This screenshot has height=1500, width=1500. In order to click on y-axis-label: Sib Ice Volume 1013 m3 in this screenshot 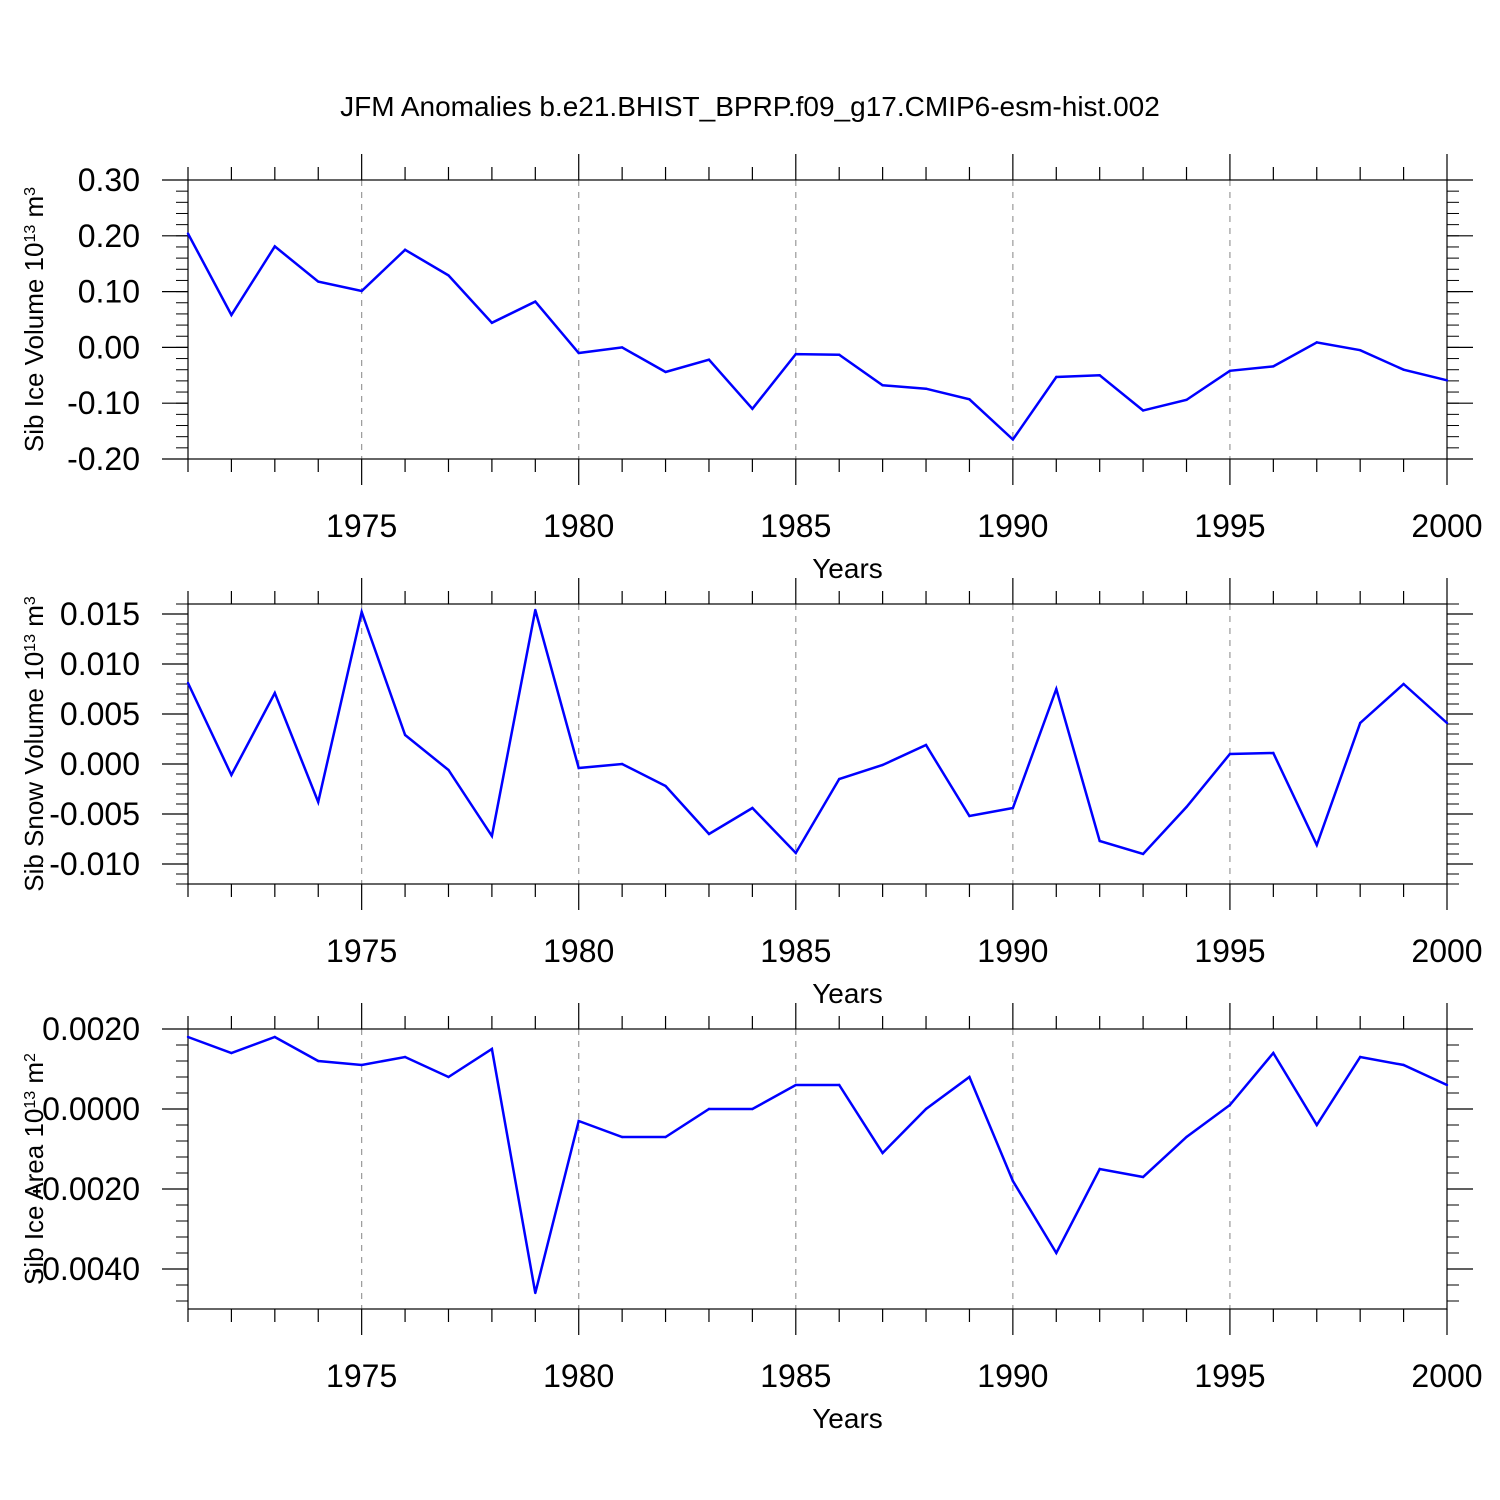, I will do `click(34, 319)`.